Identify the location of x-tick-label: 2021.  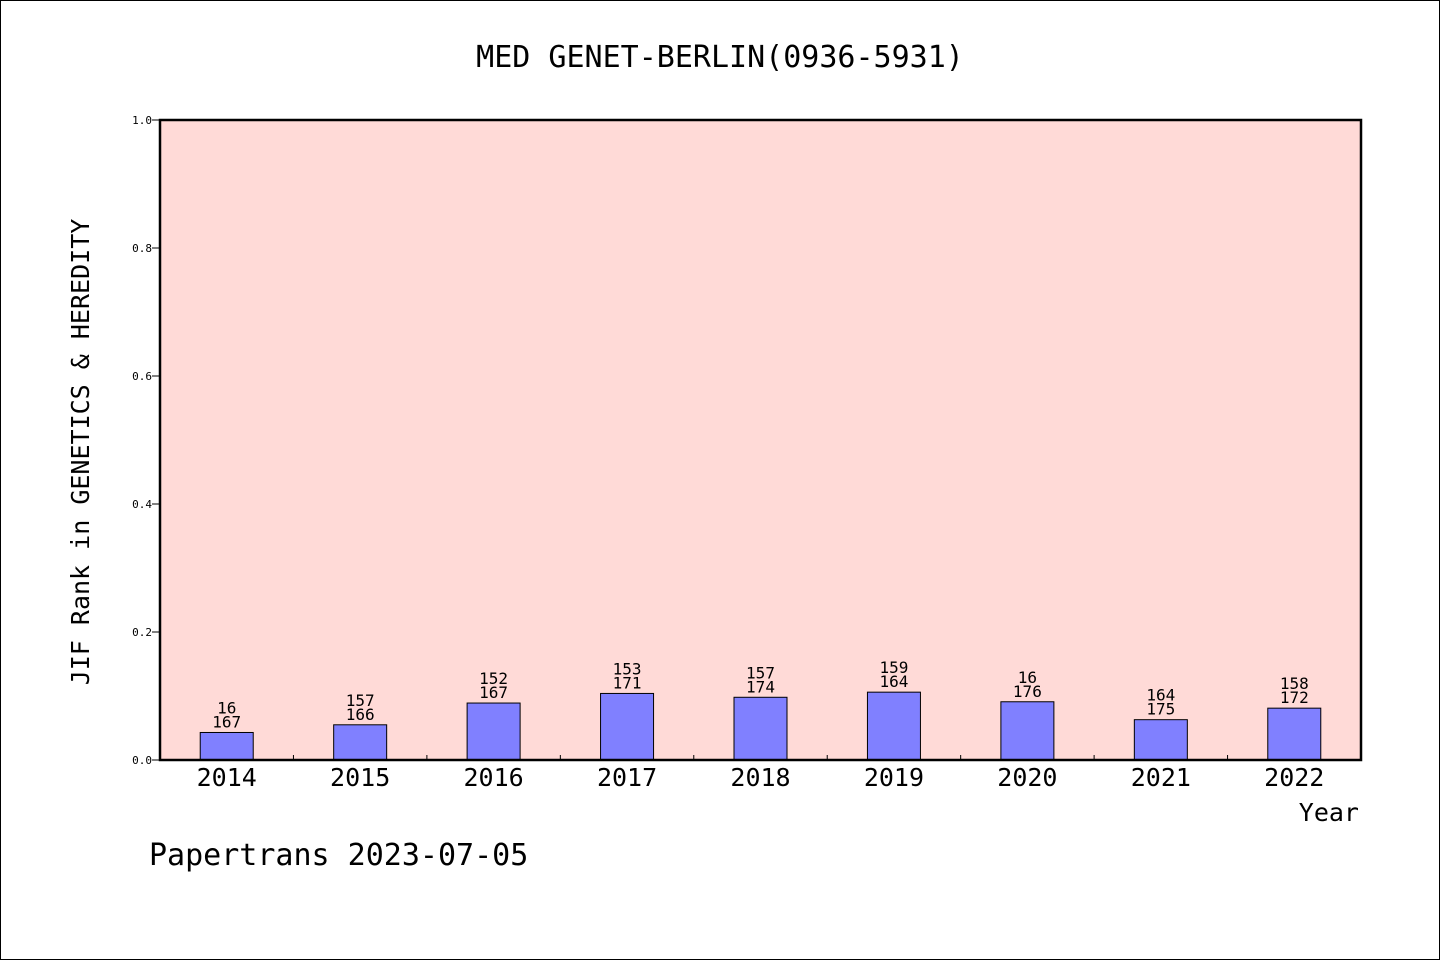
(1161, 777).